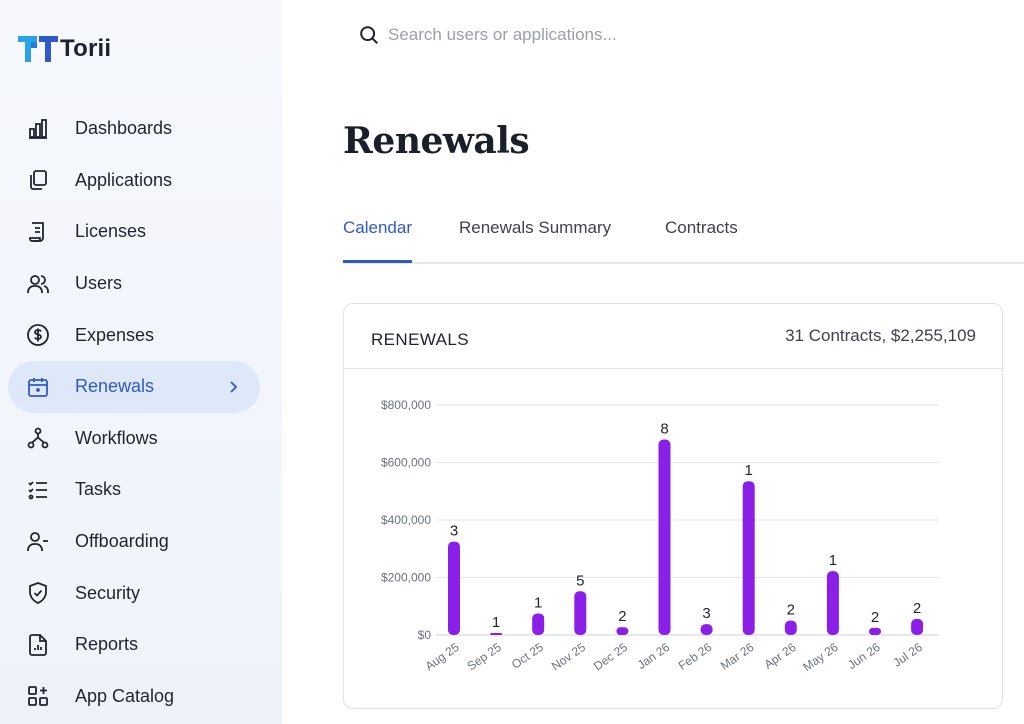 This screenshot has width=1024, height=724. What do you see at coordinates (38, 490) in the screenshot?
I see `checklist-icon` at bounding box center [38, 490].